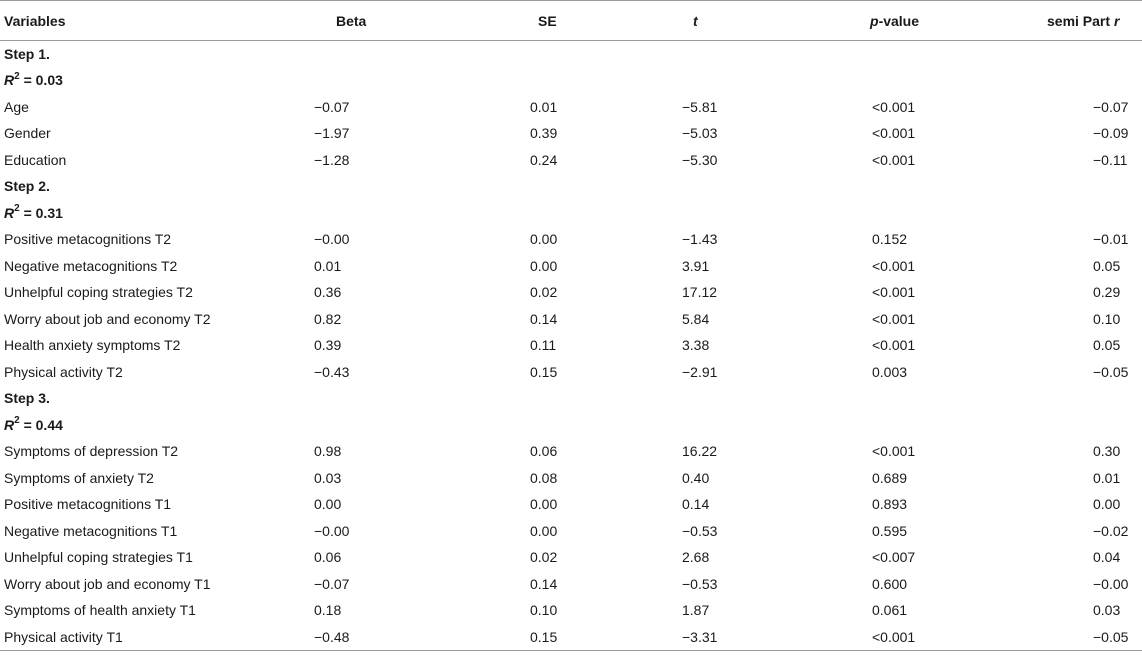  Describe the element at coordinates (88, 504) in the screenshot. I see `variable-cell: Positive metacognitions T1` at that location.